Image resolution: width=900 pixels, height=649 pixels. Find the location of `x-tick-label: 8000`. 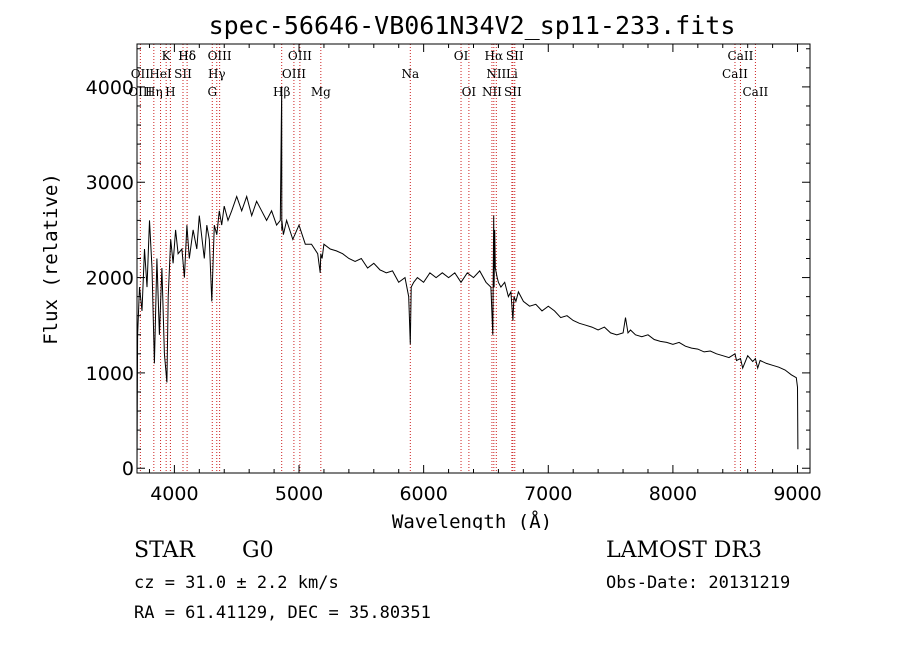

x-tick-label: 8000 is located at coordinates (673, 494).